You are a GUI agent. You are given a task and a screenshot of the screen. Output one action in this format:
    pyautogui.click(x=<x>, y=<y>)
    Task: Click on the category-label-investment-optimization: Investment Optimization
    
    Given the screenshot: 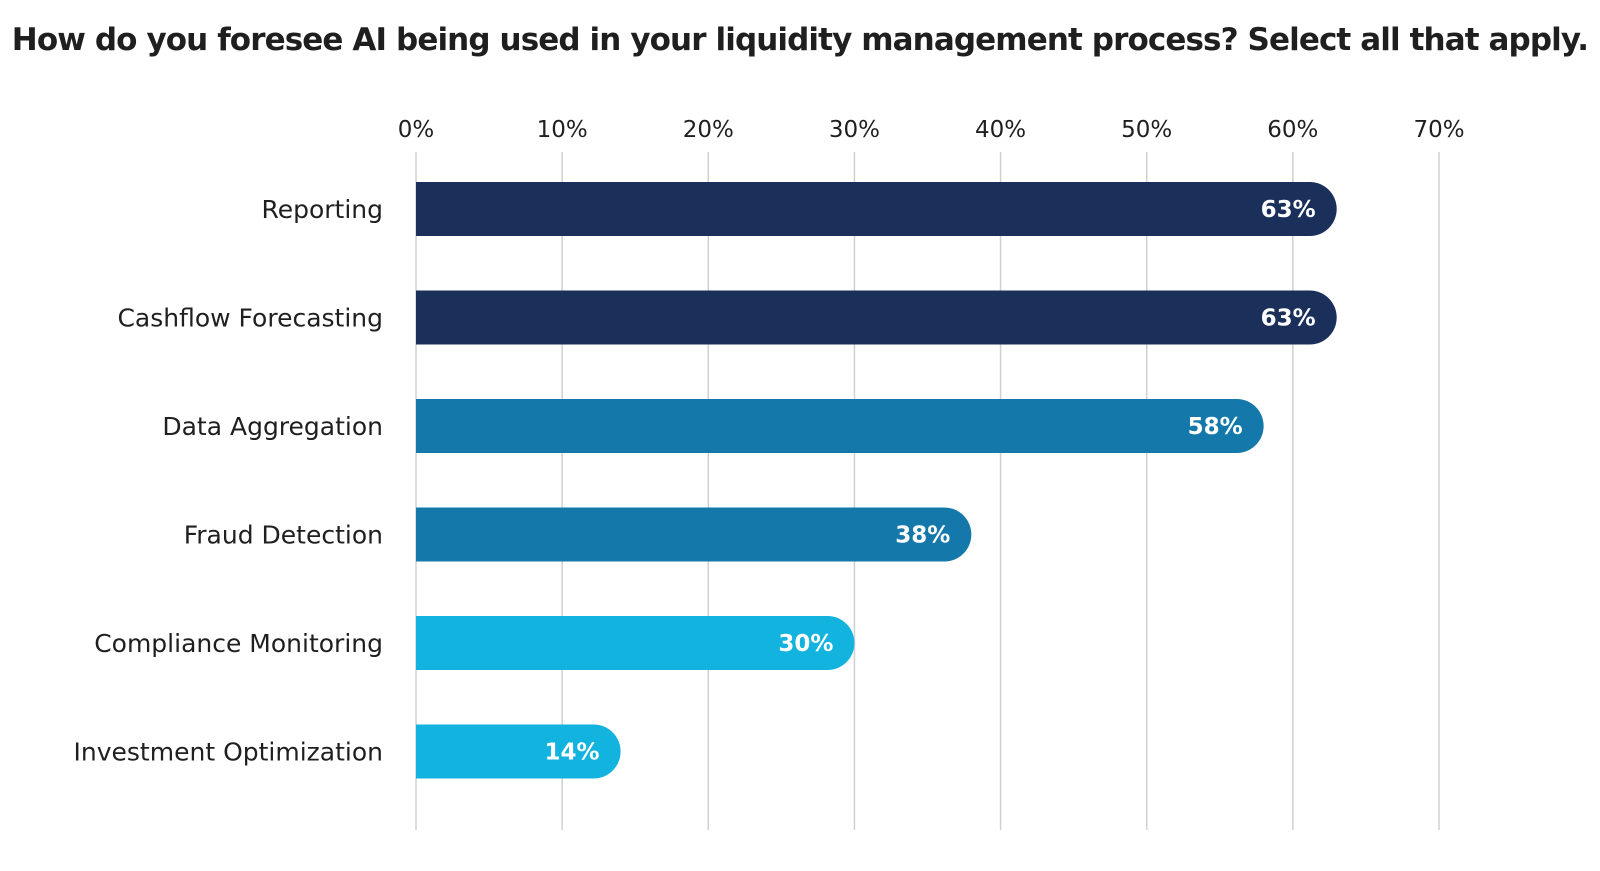 What is the action you would take?
    pyautogui.click(x=228, y=752)
    